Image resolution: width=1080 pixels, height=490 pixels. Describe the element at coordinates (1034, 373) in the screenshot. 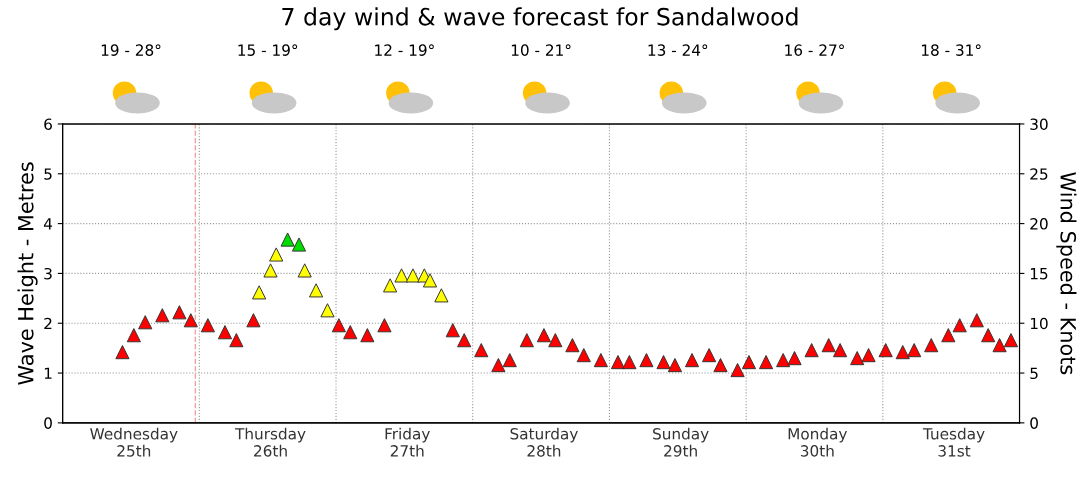

I see `y2-tick-label: 5` at that location.